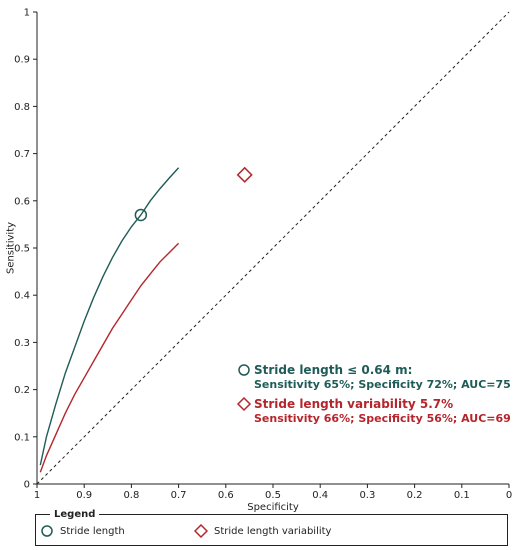 This screenshot has height=550, width=513. What do you see at coordinates (462, 495) in the screenshot?
I see `x-tick-label: 0.1` at bounding box center [462, 495].